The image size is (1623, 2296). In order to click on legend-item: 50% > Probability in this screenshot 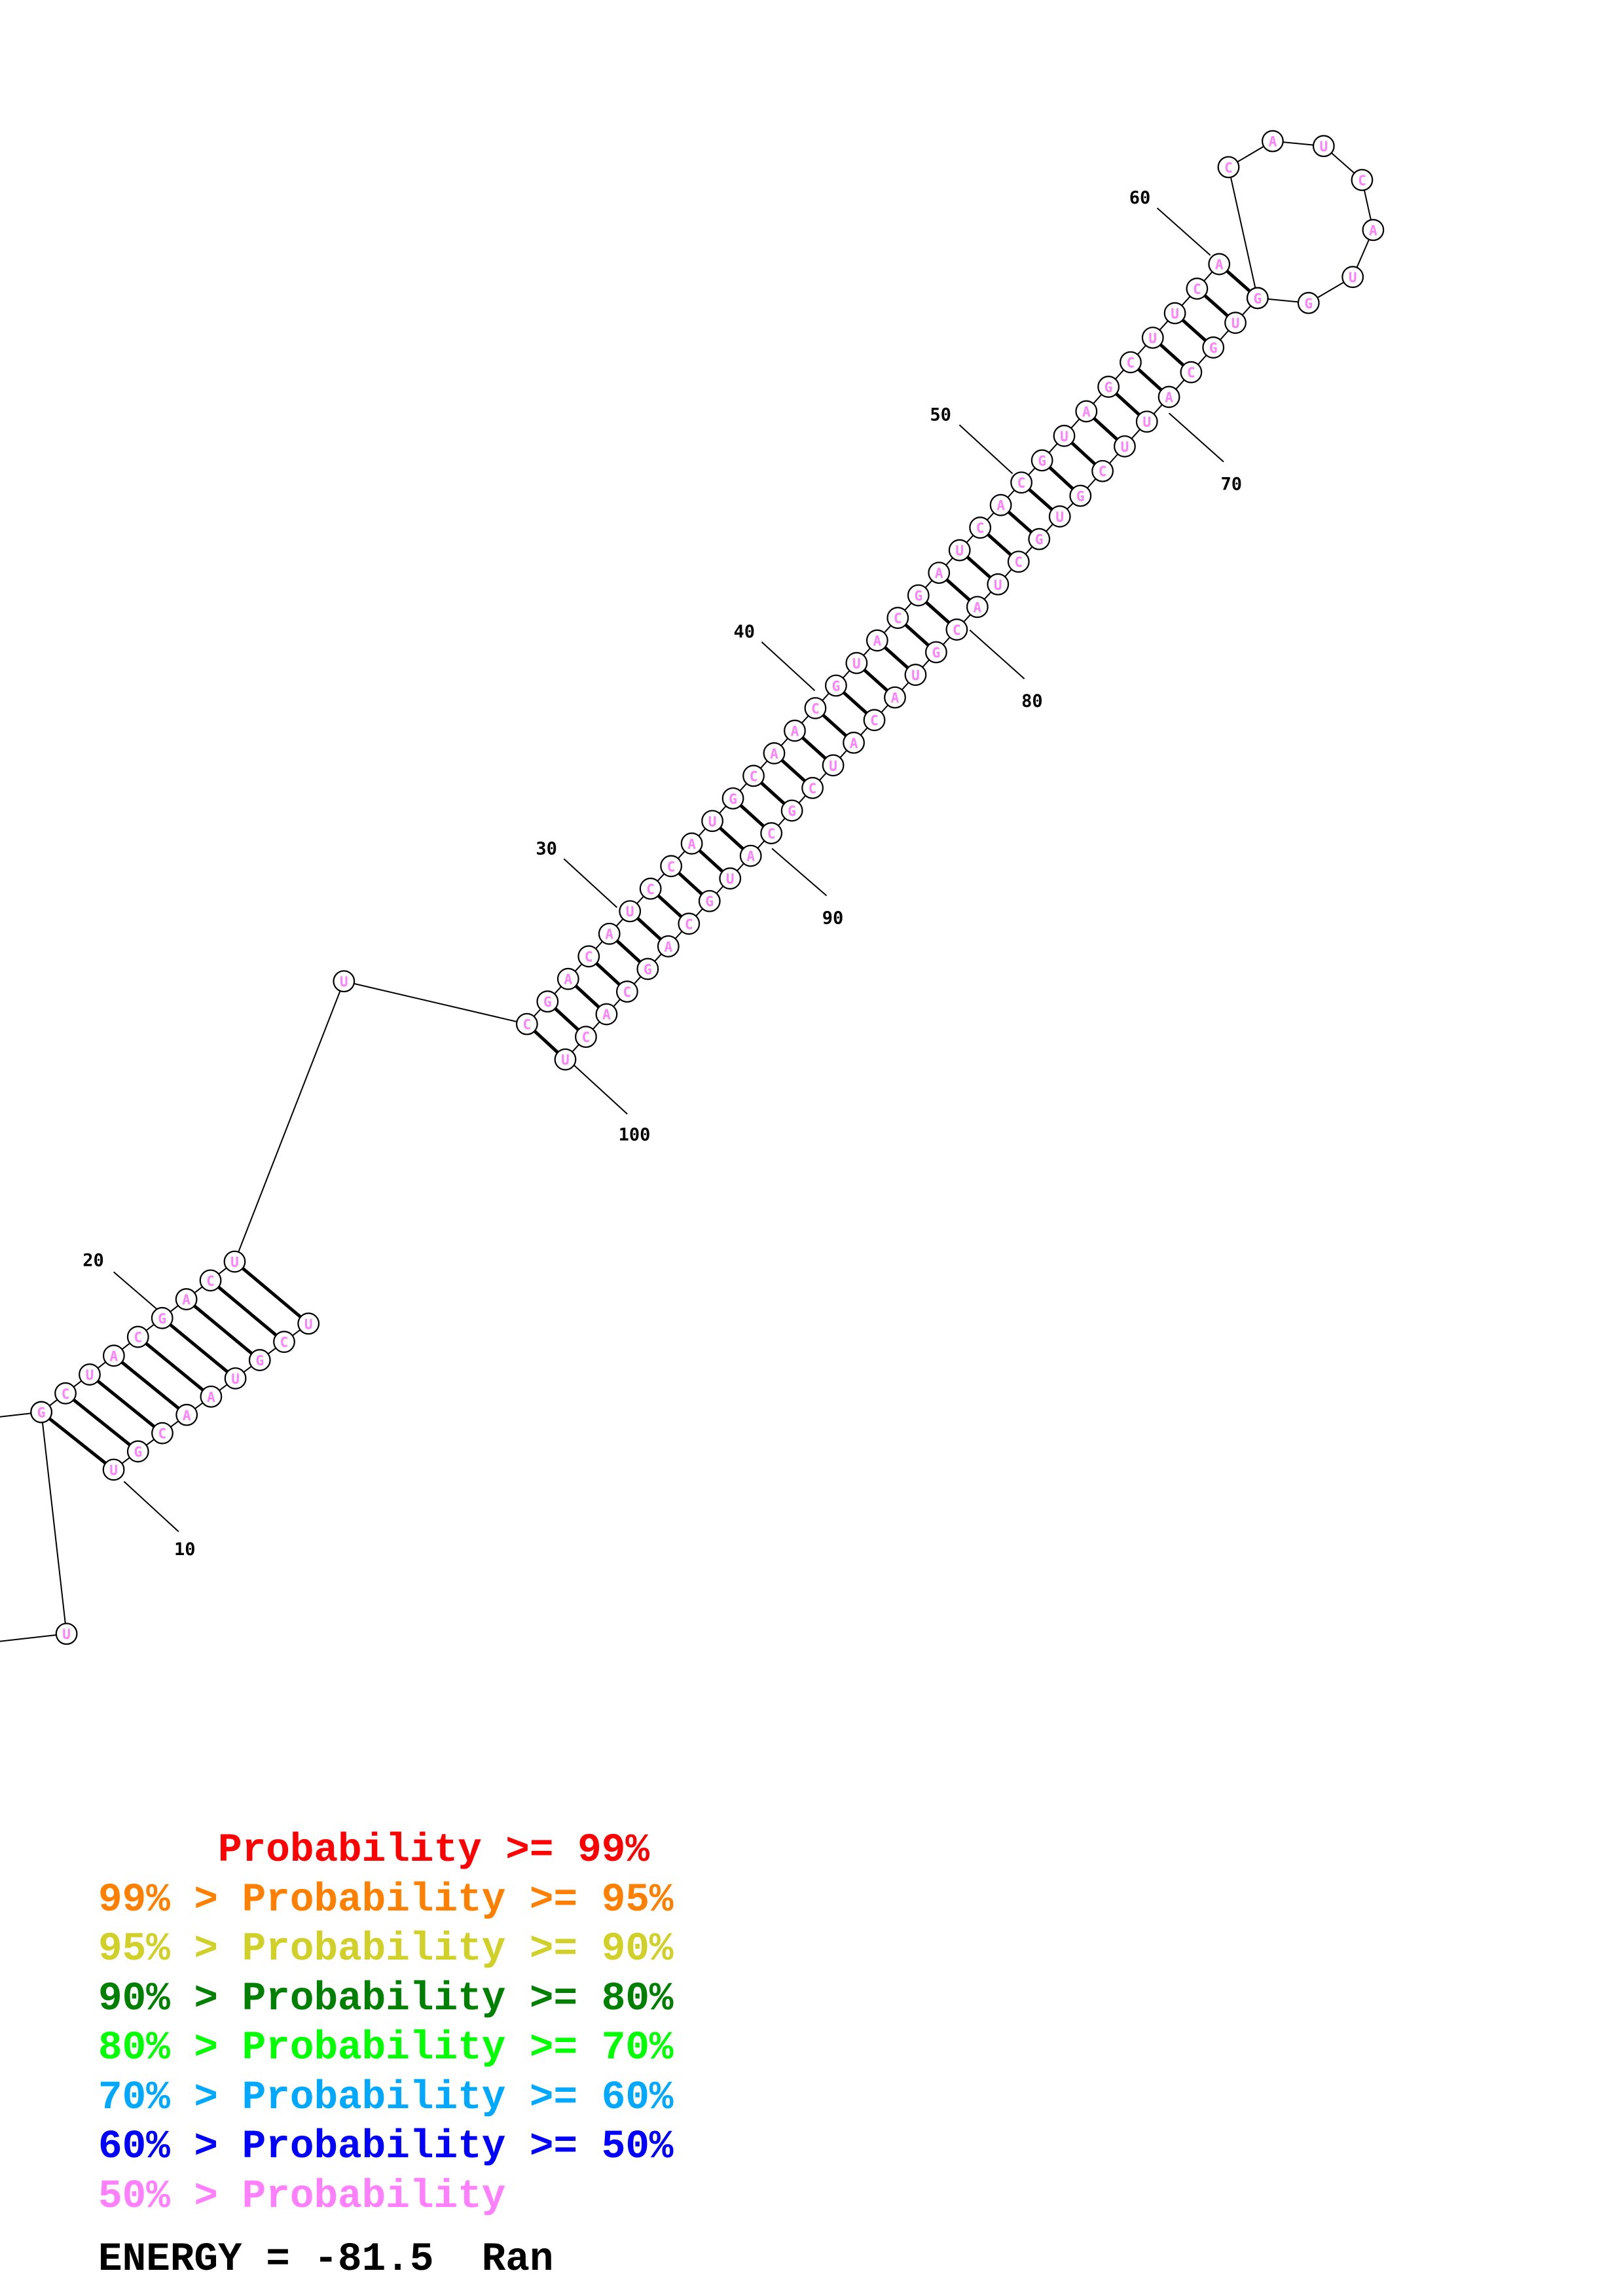, I will do `click(302, 2196)`.